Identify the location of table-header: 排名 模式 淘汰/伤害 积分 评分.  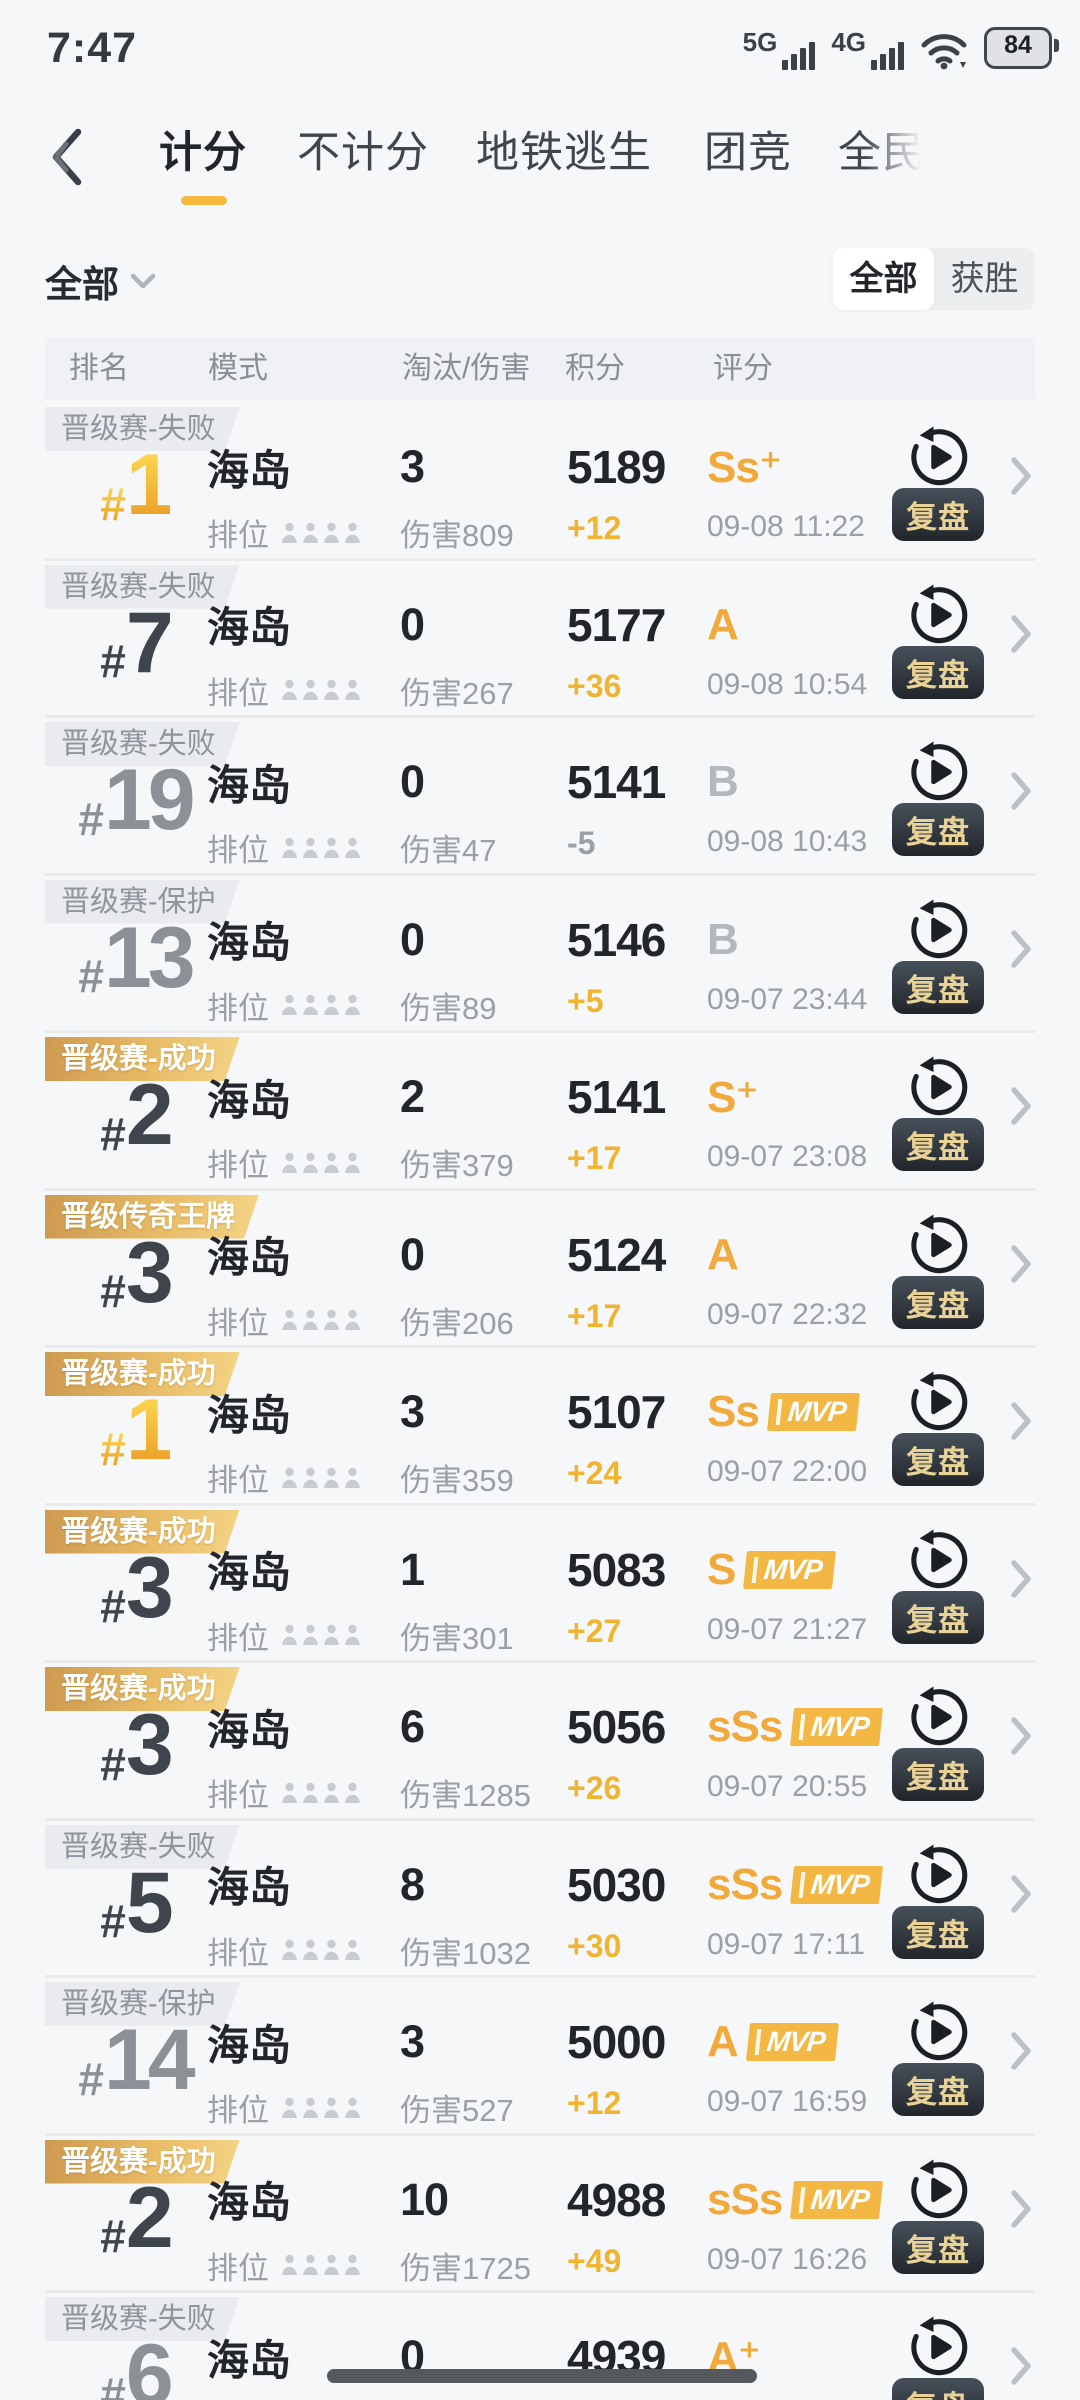
(540, 369).